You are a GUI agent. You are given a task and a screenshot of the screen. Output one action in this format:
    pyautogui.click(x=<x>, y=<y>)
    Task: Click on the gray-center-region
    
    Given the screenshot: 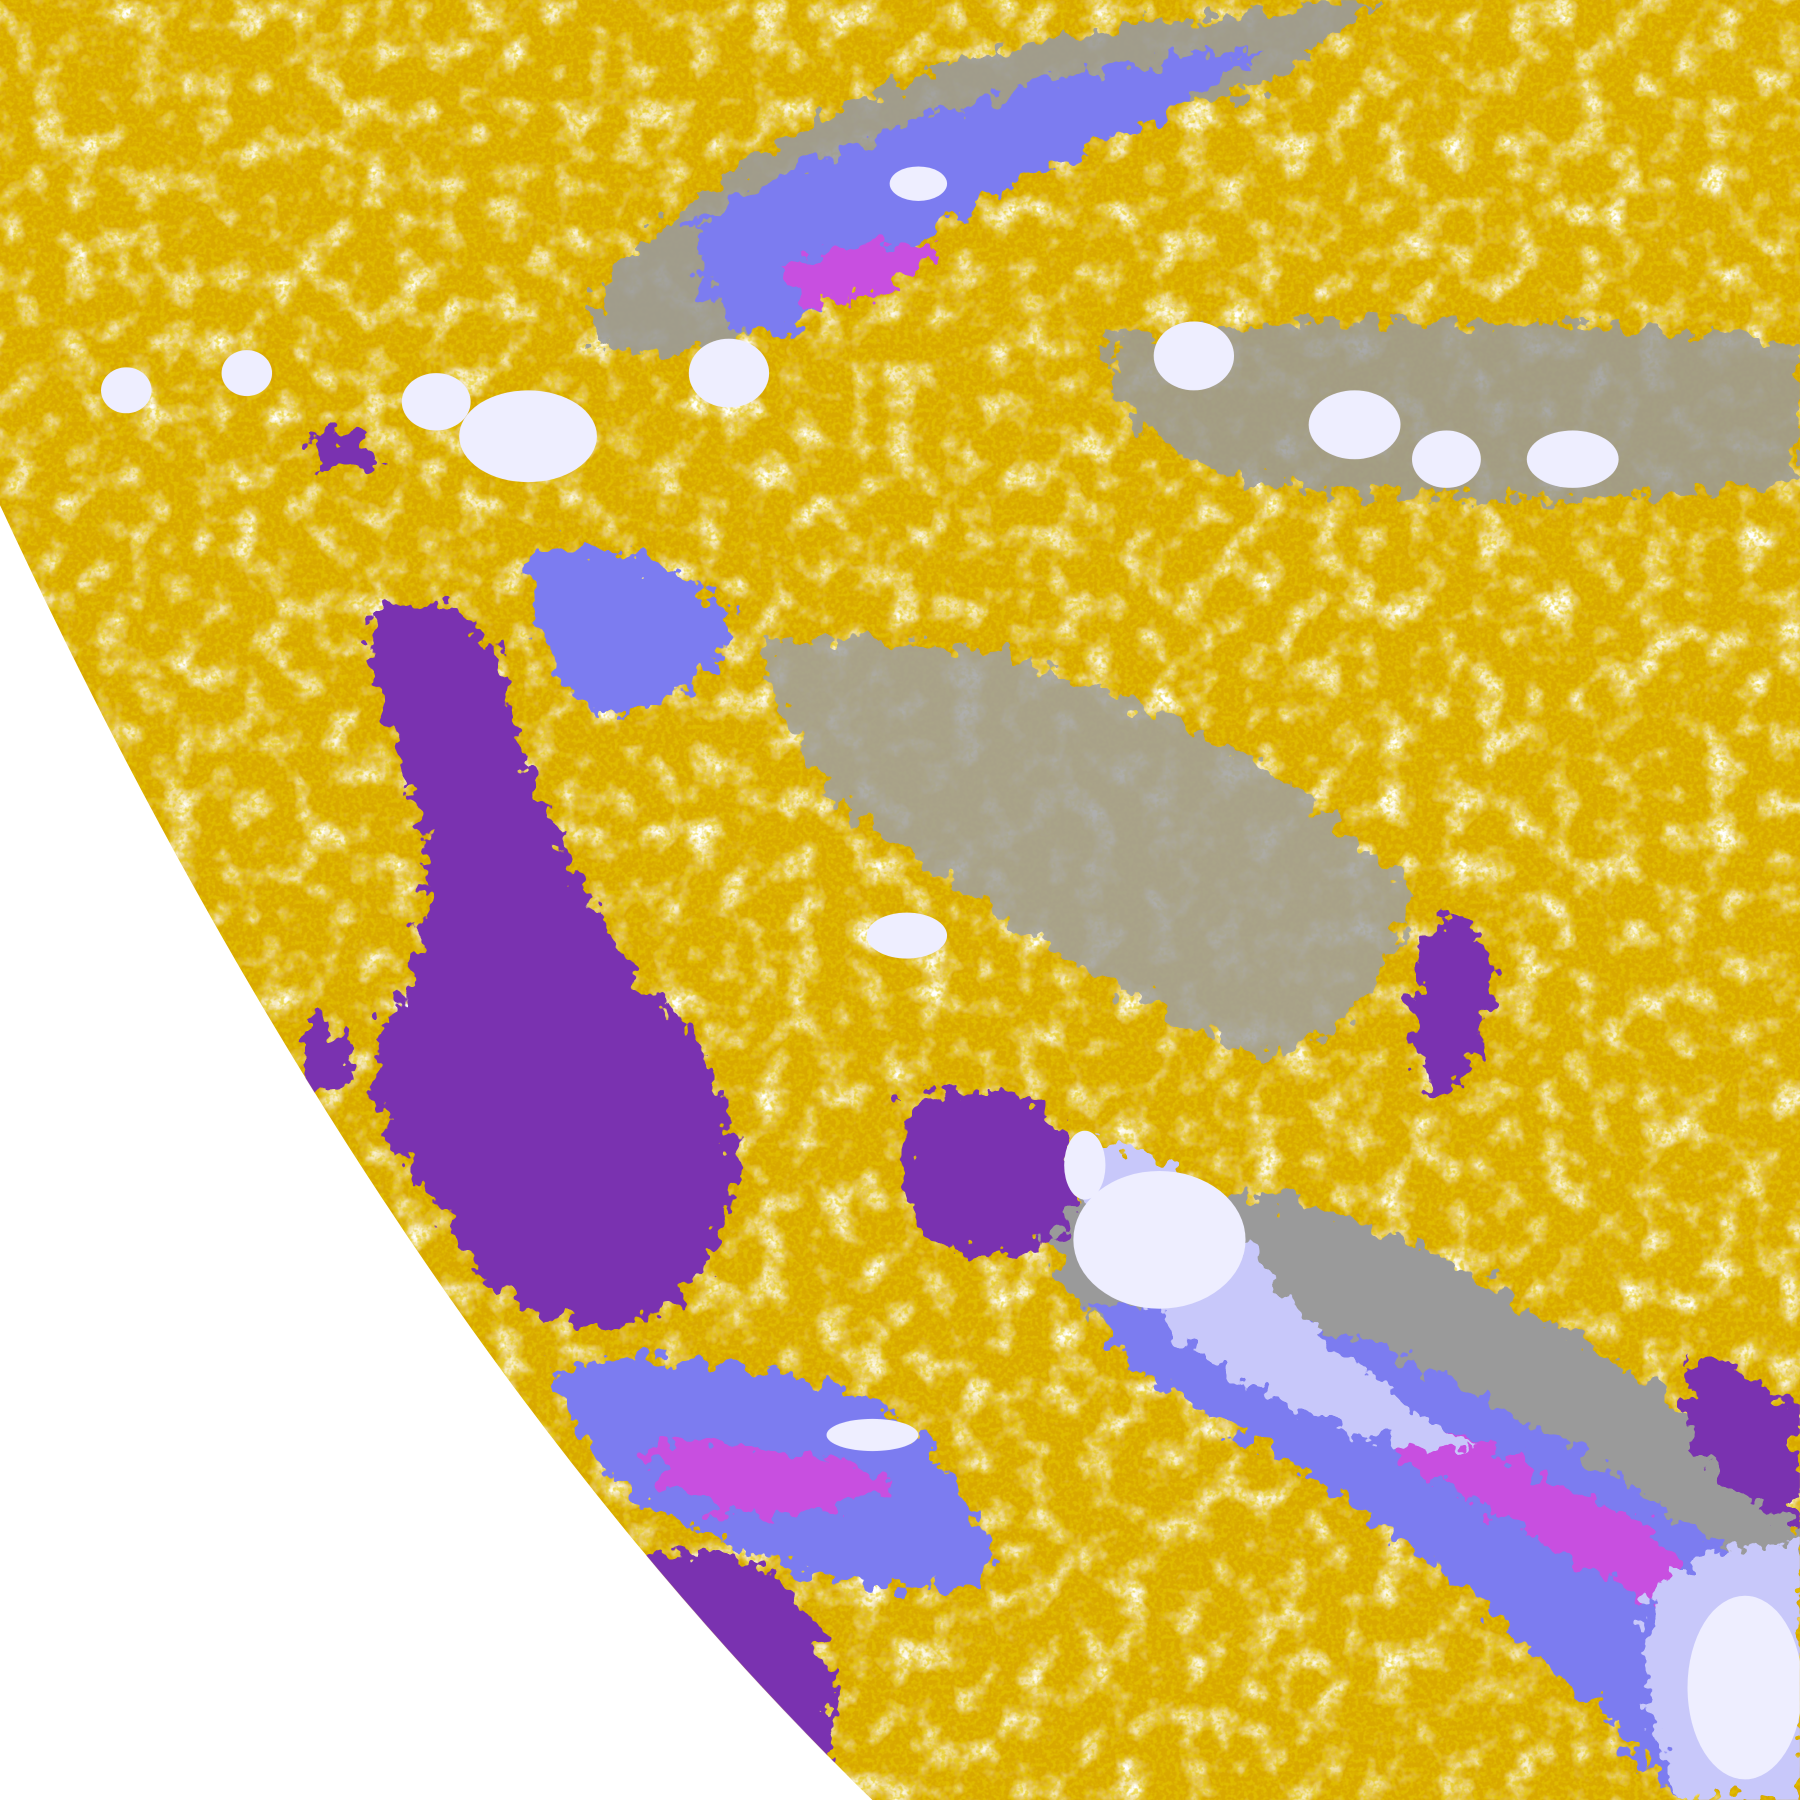 What is the action you would take?
    pyautogui.click(x=1084, y=847)
    